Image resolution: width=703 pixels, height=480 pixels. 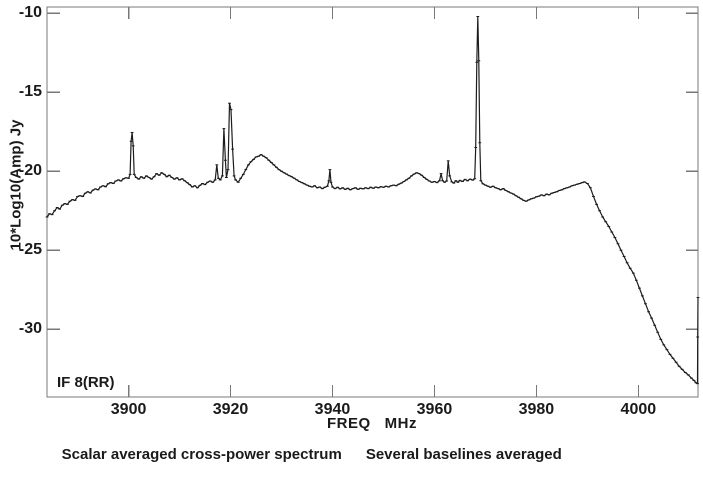 I want to click on y-tick-label: -25, so click(x=30, y=250).